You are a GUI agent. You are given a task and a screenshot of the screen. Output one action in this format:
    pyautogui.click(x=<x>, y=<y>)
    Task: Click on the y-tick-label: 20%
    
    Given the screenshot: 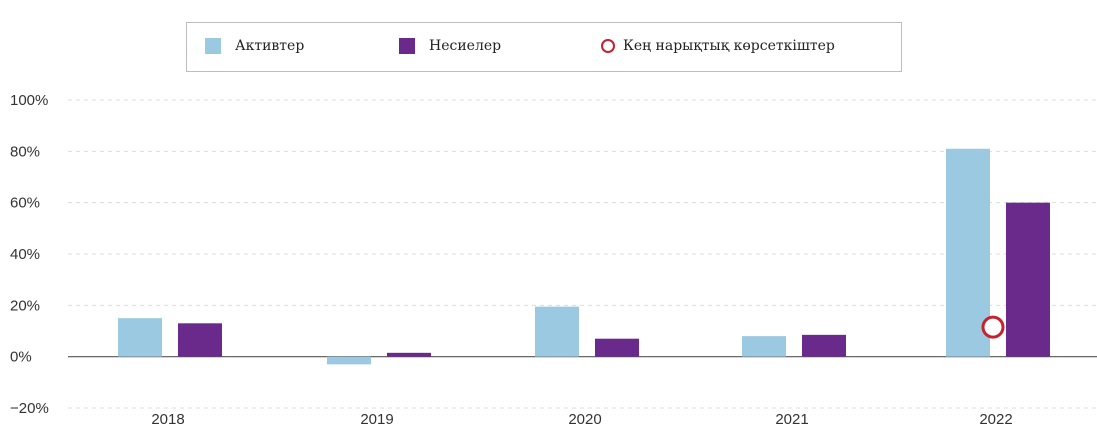 What is the action you would take?
    pyautogui.click(x=25, y=305)
    